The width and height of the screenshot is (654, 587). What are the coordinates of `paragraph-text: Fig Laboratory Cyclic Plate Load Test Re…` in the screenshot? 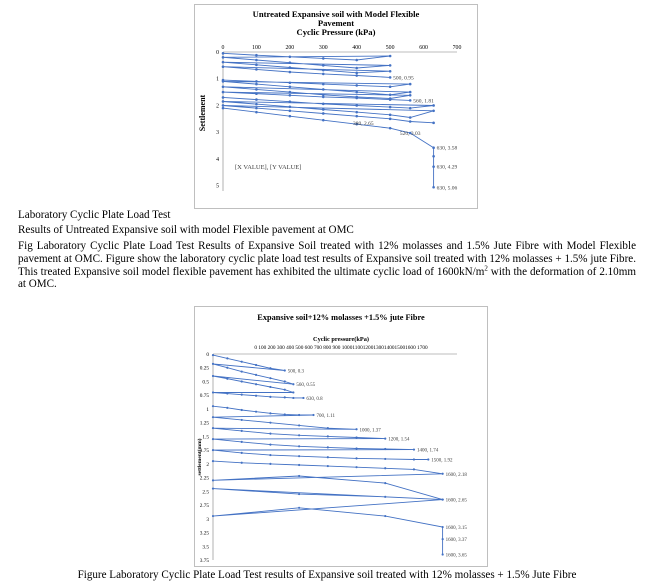 It's located at (327, 259).